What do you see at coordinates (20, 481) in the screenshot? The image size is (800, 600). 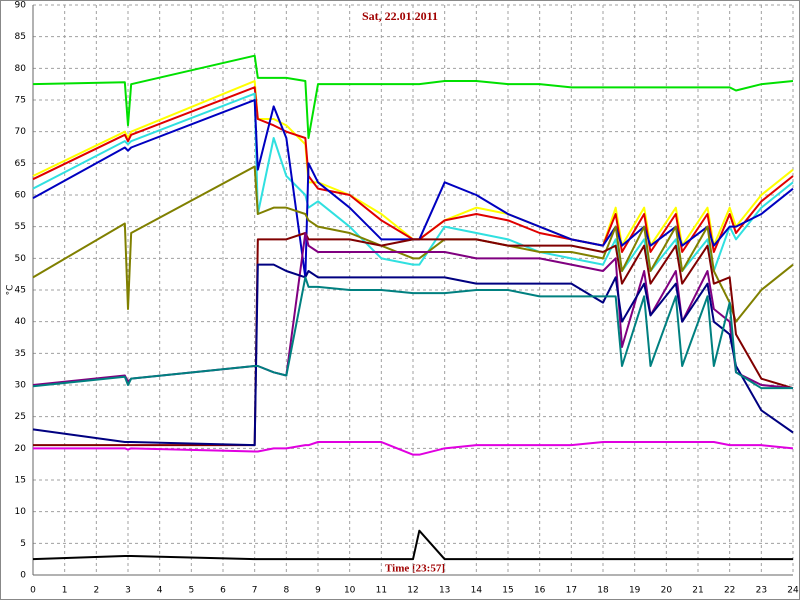 I see `y-tick-label: 15` at bounding box center [20, 481].